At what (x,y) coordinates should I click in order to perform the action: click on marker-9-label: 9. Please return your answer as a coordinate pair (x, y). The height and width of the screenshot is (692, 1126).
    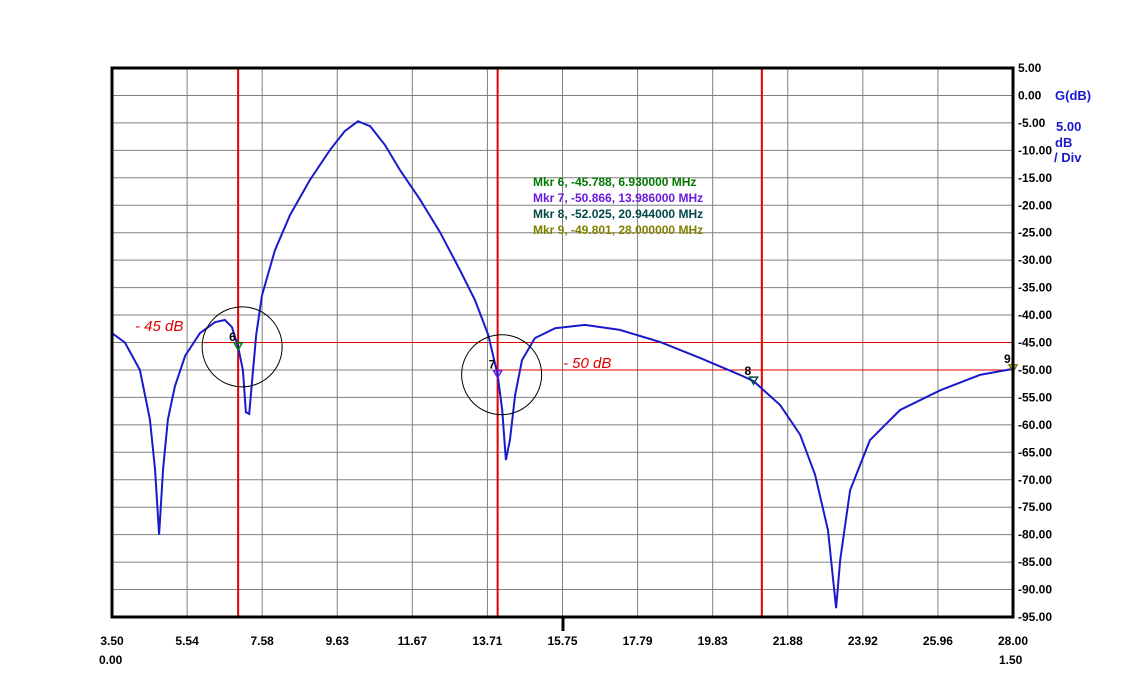
    Looking at the image, I should click on (1007, 359).